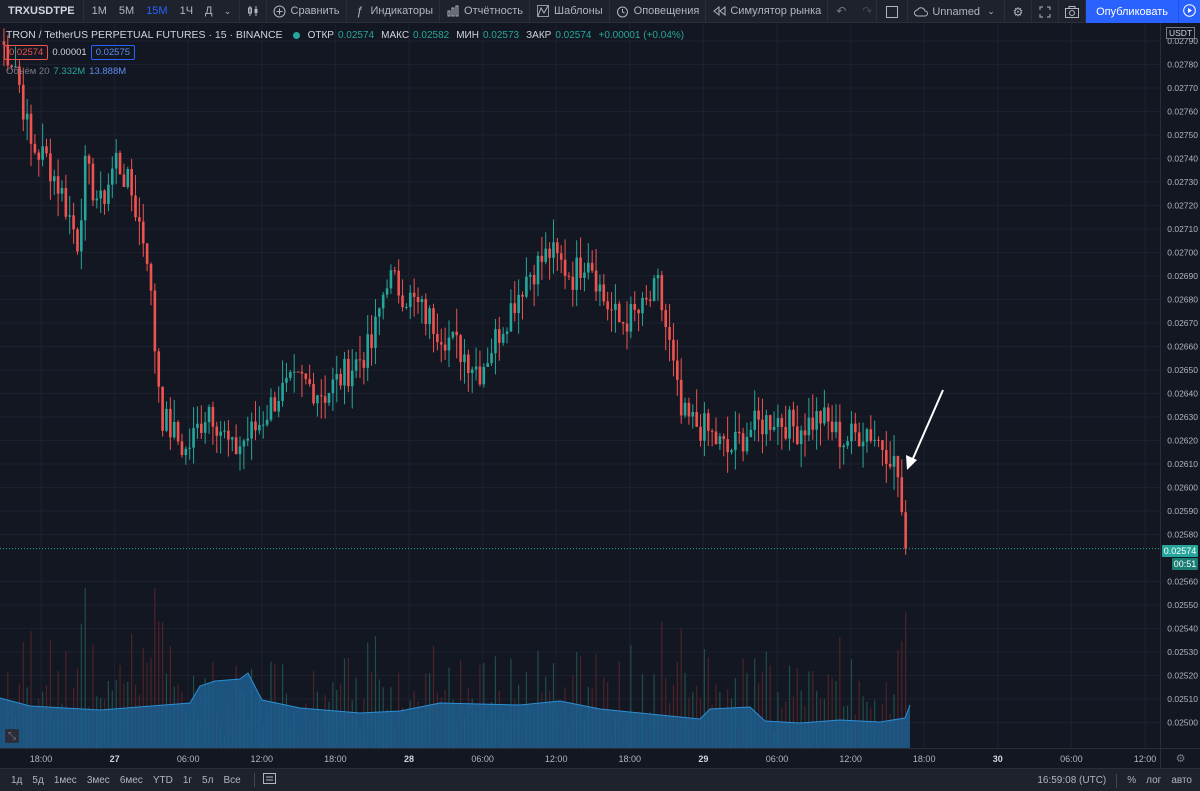  I want to click on annotation-arrow-head, so click(911, 462).